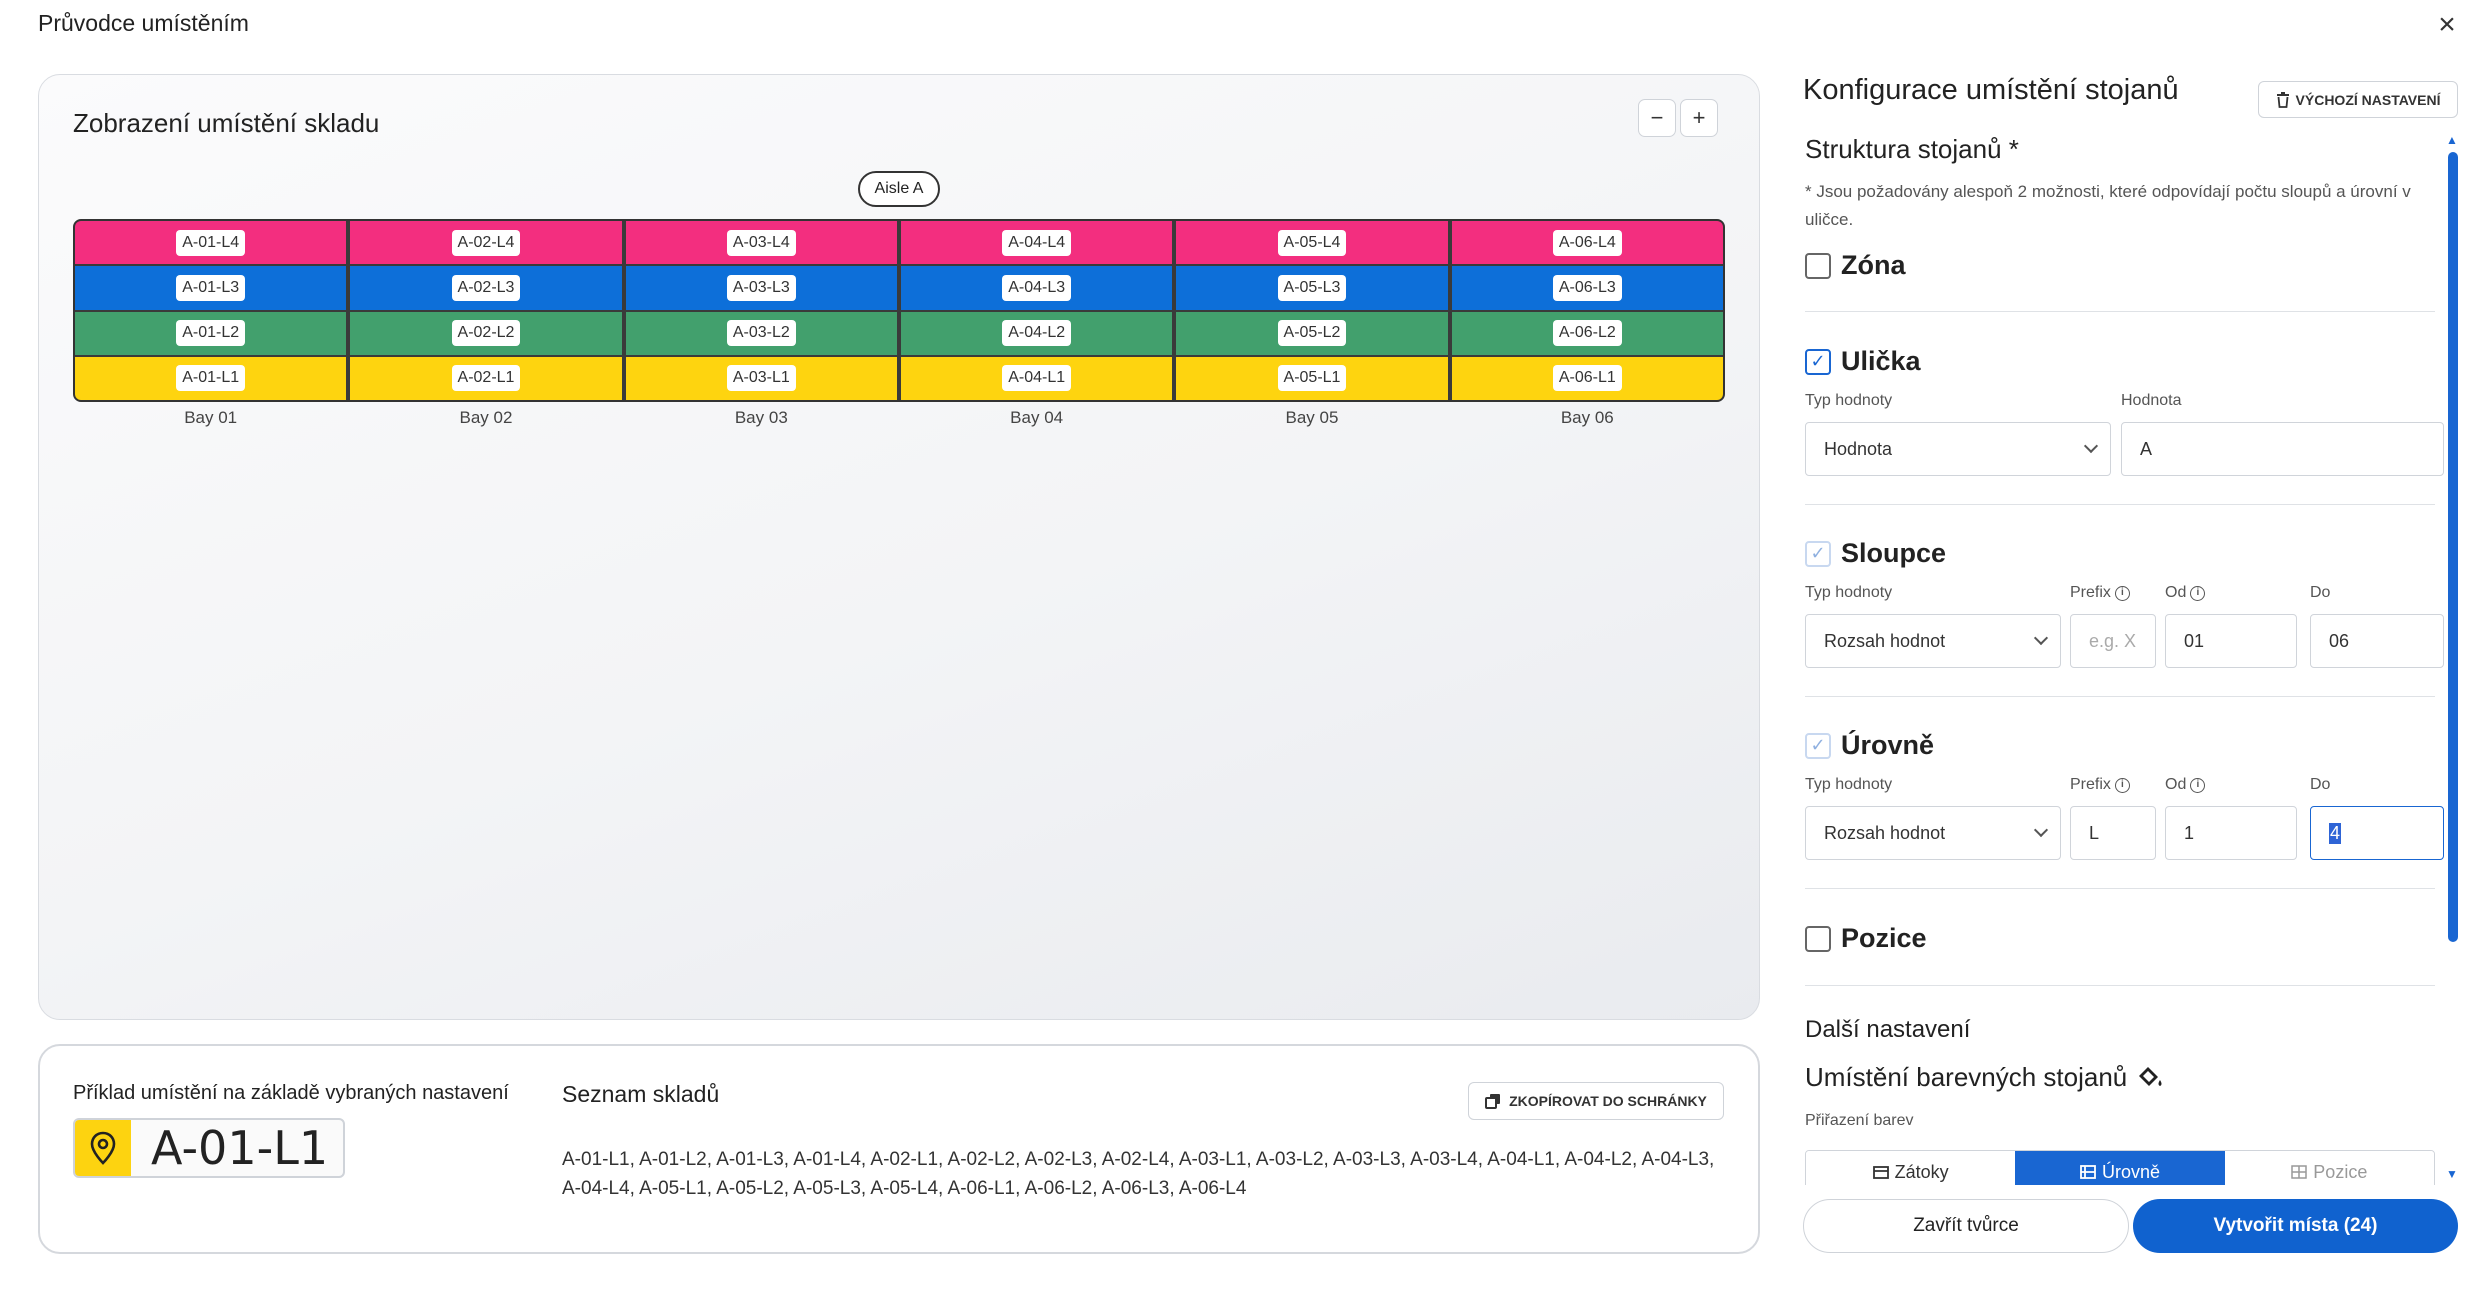 Image resolution: width=2476 pixels, height=1297 pixels. Describe the element at coordinates (1894, 553) in the screenshot. I see `columns-label: Sloupce` at that location.